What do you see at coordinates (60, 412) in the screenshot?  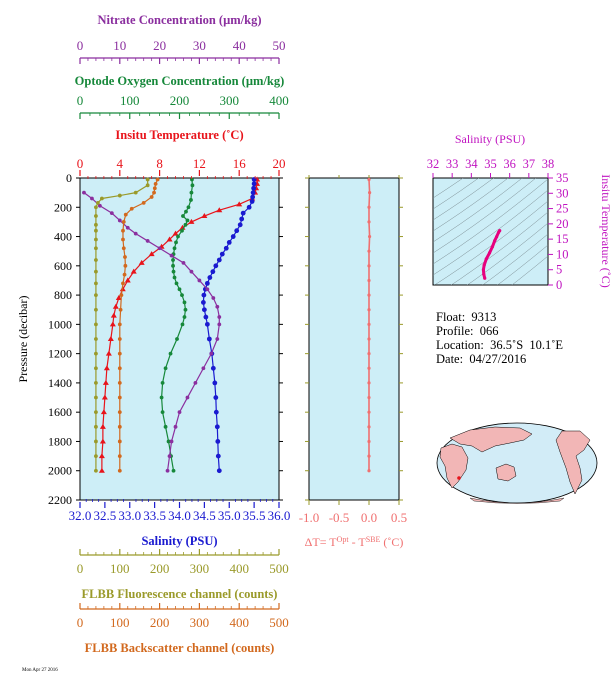 I see `pressure-tick-label: 1600` at bounding box center [60, 412].